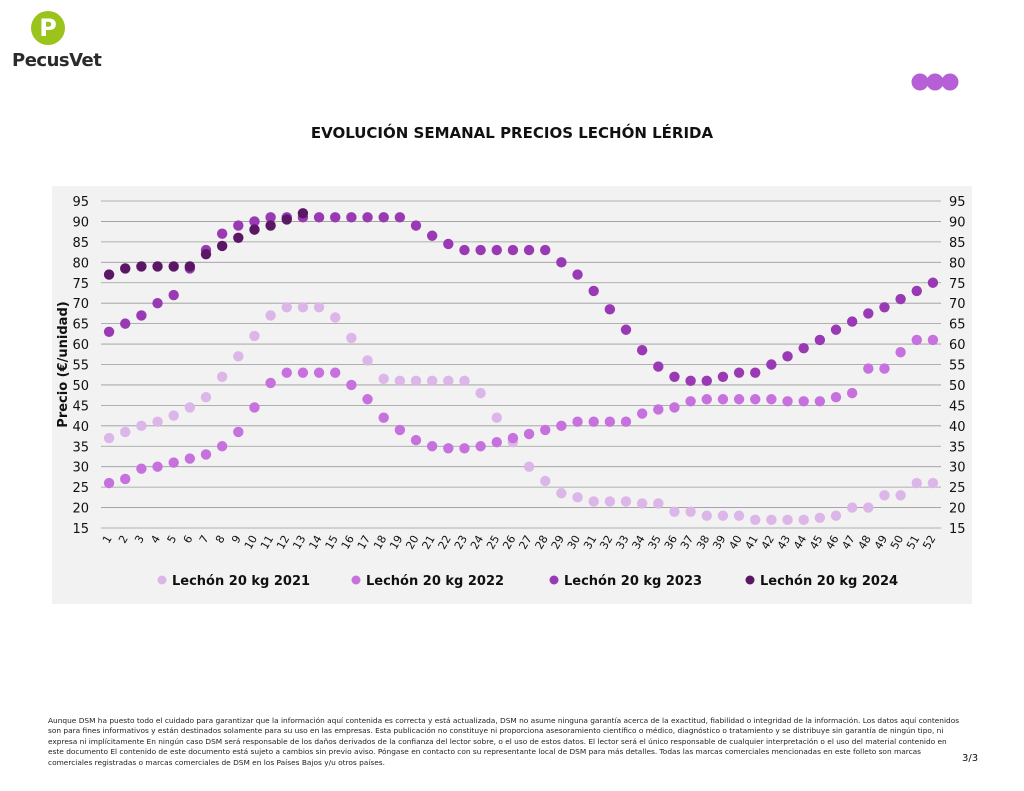  What do you see at coordinates (950, 82) in the screenshot?
I see `decor-dot` at bounding box center [950, 82].